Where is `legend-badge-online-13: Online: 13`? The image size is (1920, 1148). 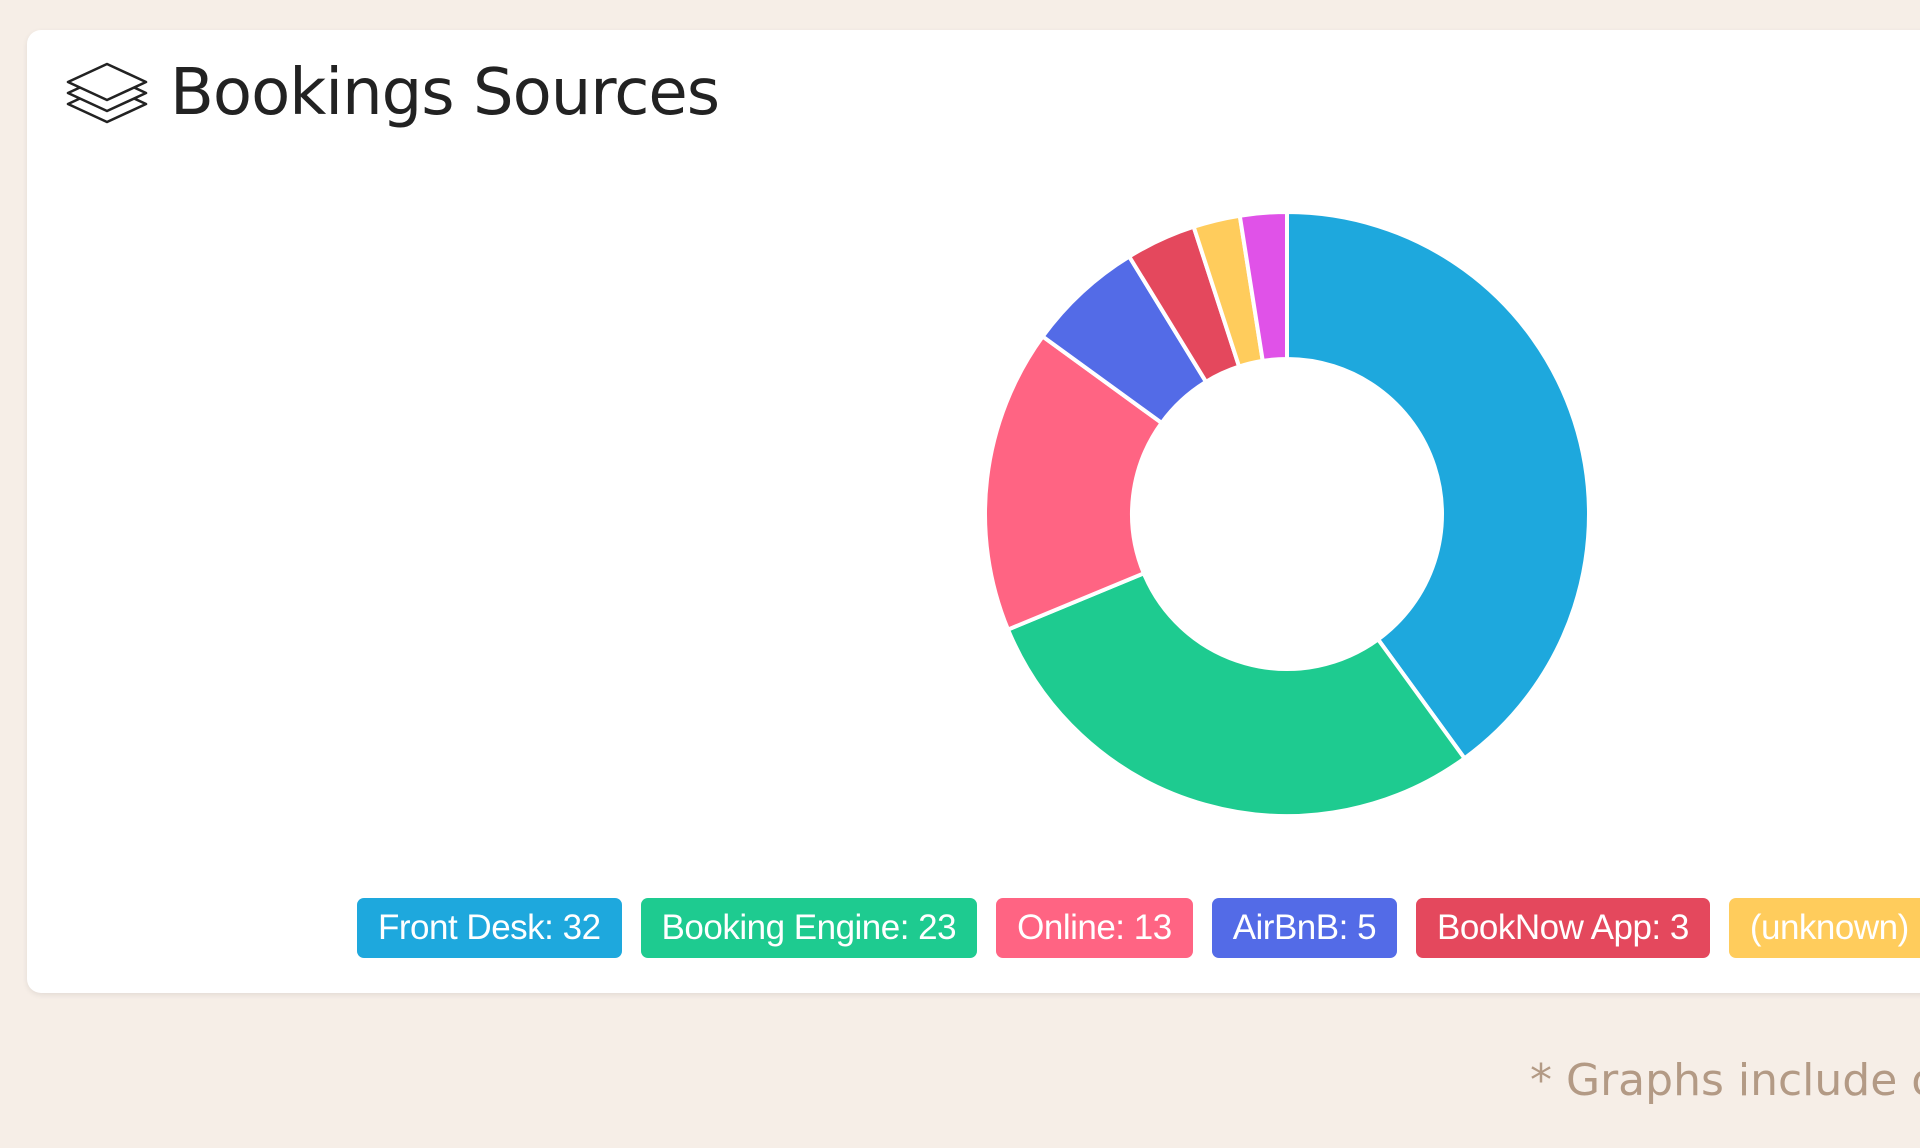
legend-badge-online-13: Online: 13 is located at coordinates (1094, 928).